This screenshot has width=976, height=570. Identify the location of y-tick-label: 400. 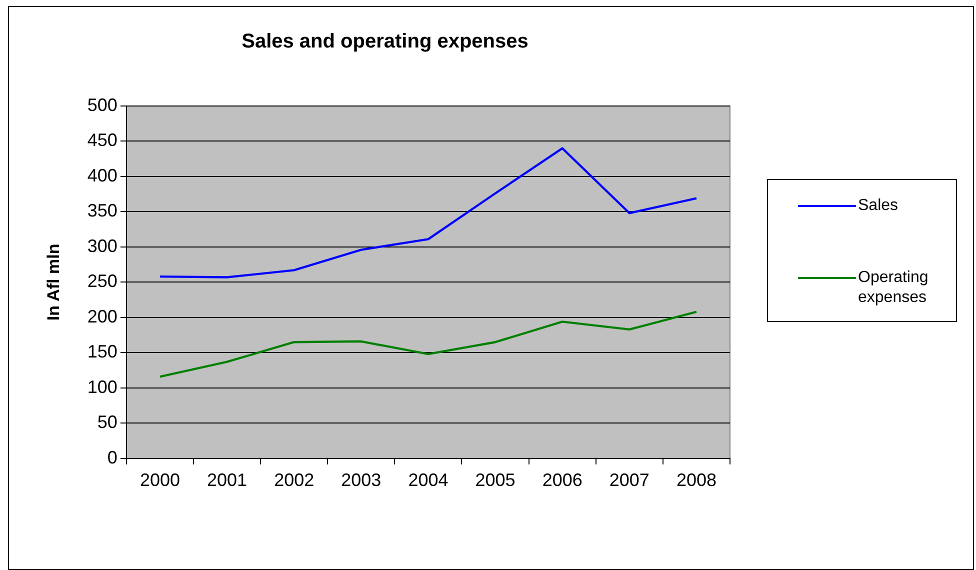
(102, 175).